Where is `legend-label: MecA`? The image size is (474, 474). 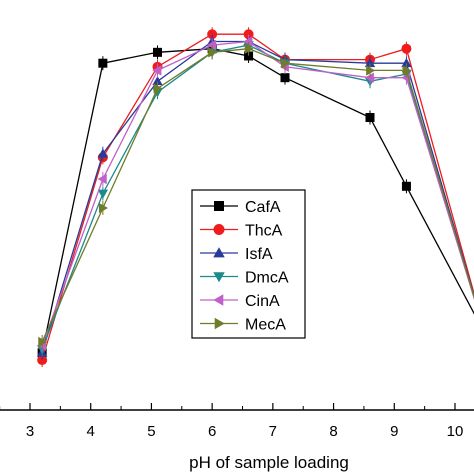 legend-label: MecA is located at coordinates (265, 325).